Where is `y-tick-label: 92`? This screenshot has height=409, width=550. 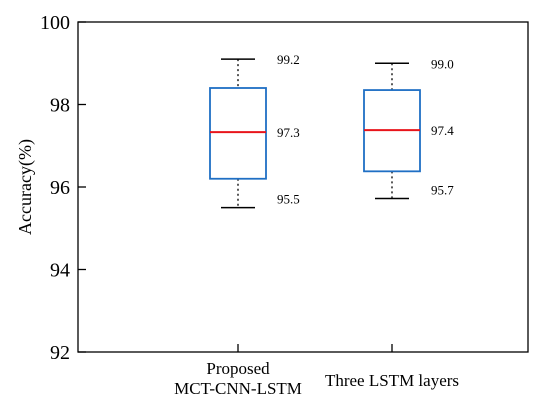 y-tick-label: 92 is located at coordinates (60, 353).